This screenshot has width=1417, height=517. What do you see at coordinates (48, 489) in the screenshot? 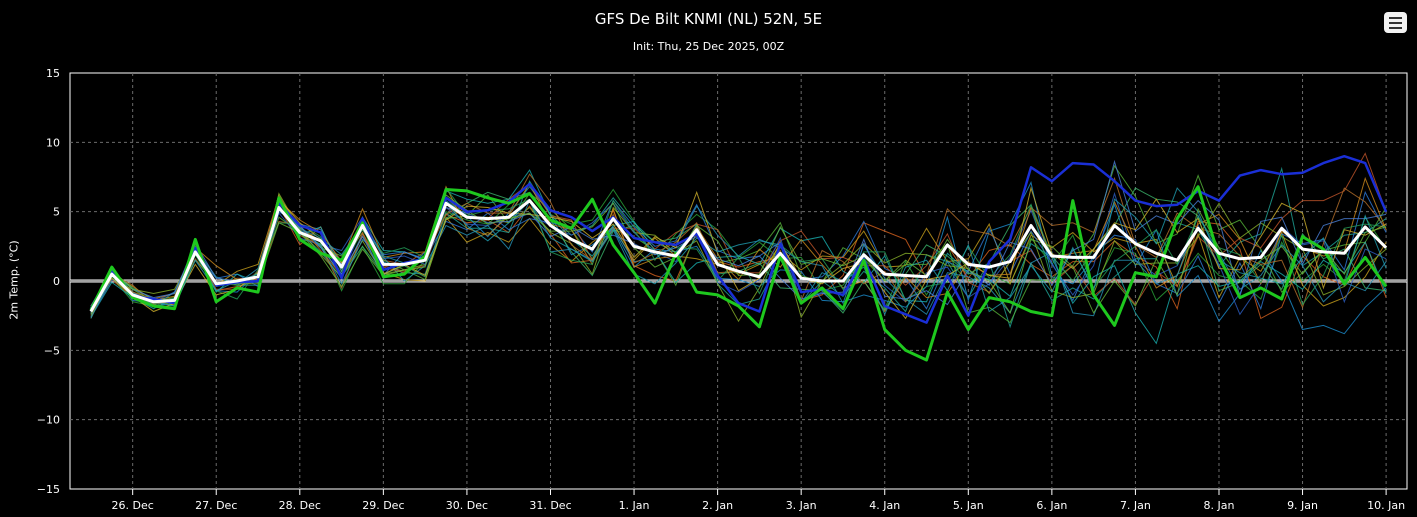
I see `y-tick-label: −15` at bounding box center [48, 489].